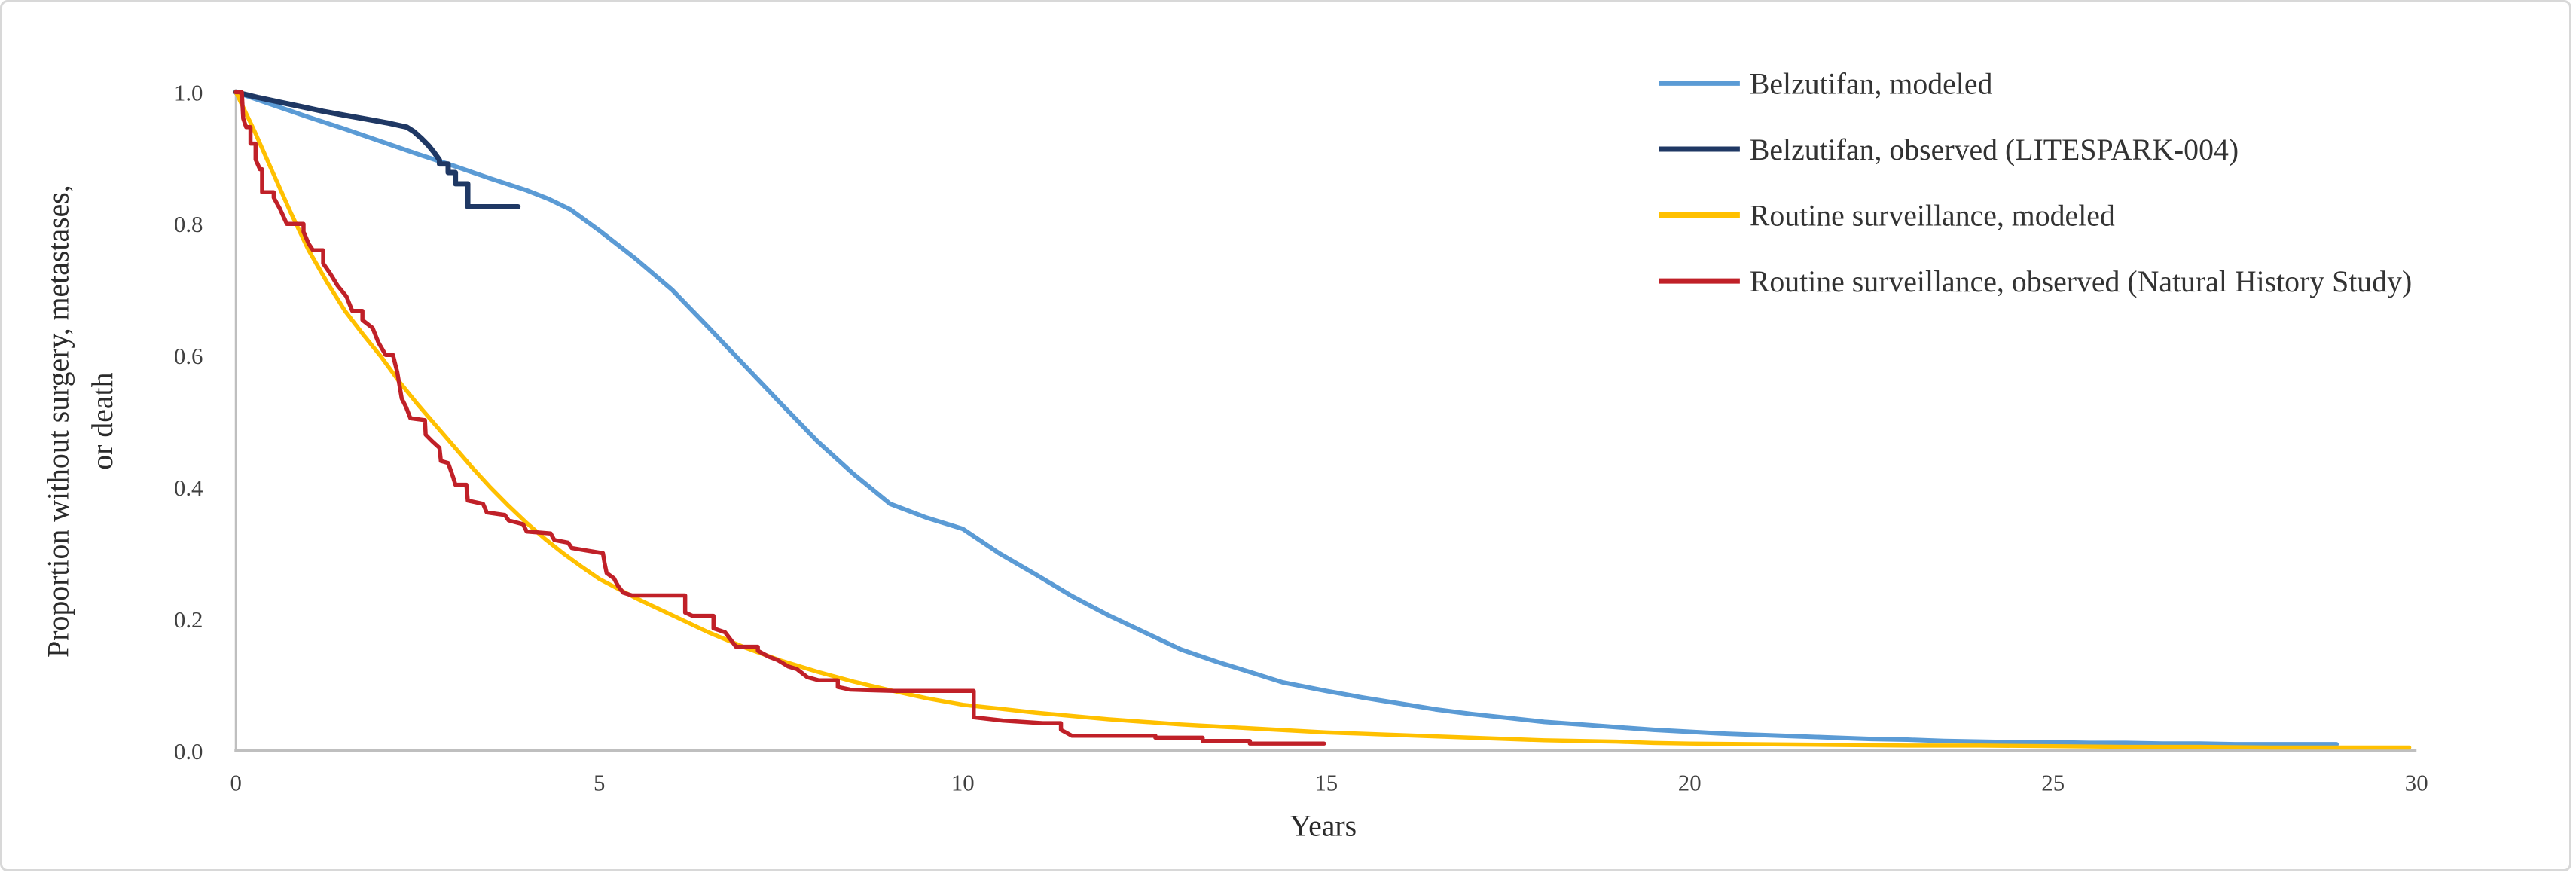  What do you see at coordinates (600, 783) in the screenshot?
I see `x-tick-label-5: 5` at bounding box center [600, 783].